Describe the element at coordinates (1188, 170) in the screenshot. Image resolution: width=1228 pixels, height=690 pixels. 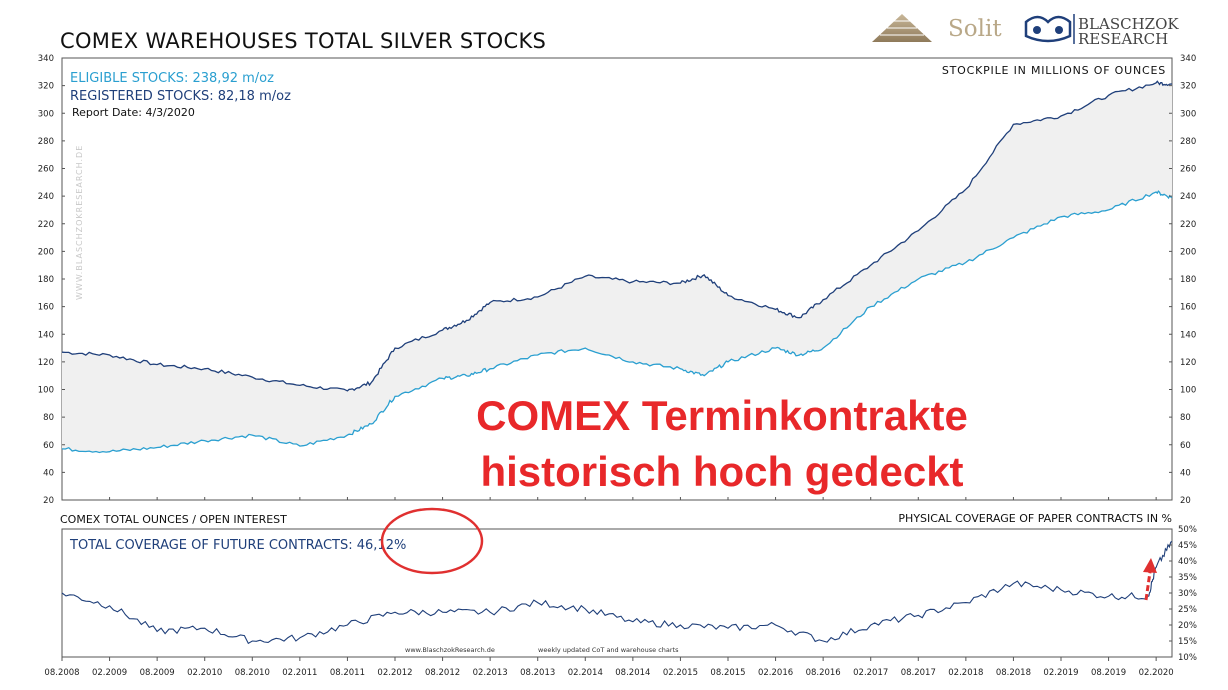
I see `y-tick-right-label: 260` at that location.